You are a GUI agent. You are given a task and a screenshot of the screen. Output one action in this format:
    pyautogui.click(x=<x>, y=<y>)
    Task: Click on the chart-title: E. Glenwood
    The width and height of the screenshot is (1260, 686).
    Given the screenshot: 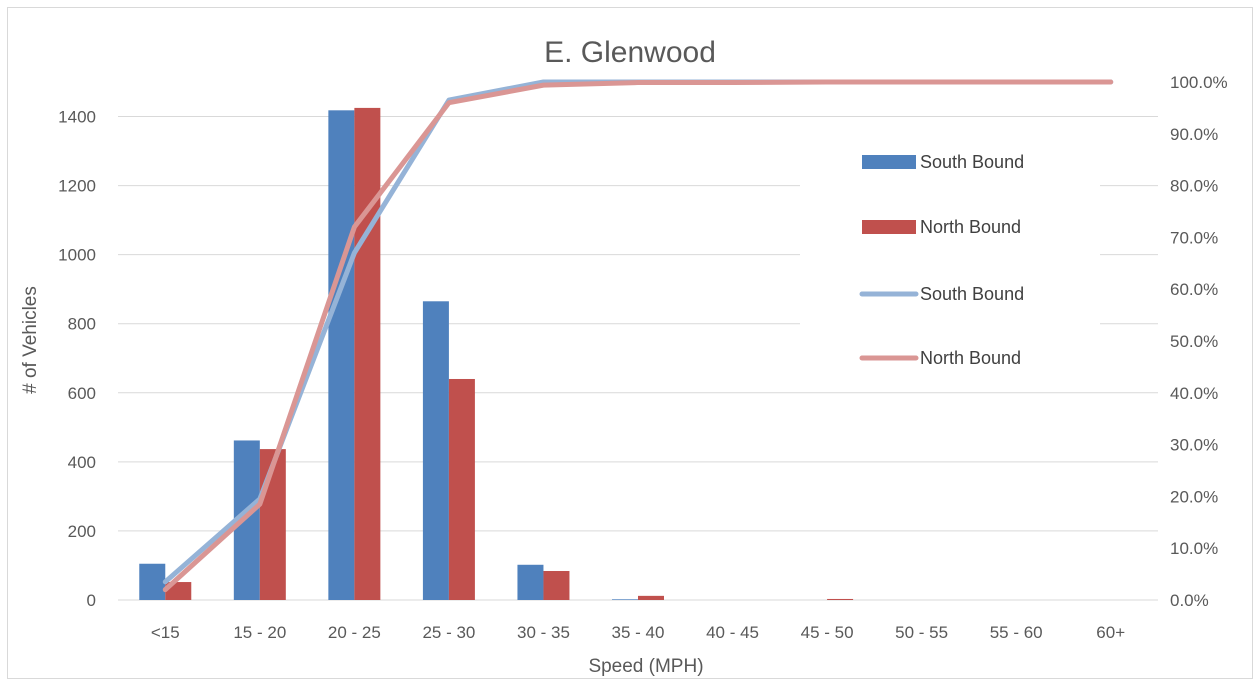 What is the action you would take?
    pyautogui.click(x=630, y=52)
    